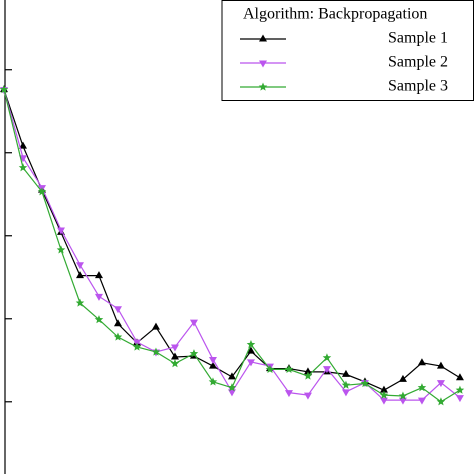 The height and width of the screenshot is (474, 474). What do you see at coordinates (418, 62) in the screenshot?
I see `legend-label: Sample 2` at bounding box center [418, 62].